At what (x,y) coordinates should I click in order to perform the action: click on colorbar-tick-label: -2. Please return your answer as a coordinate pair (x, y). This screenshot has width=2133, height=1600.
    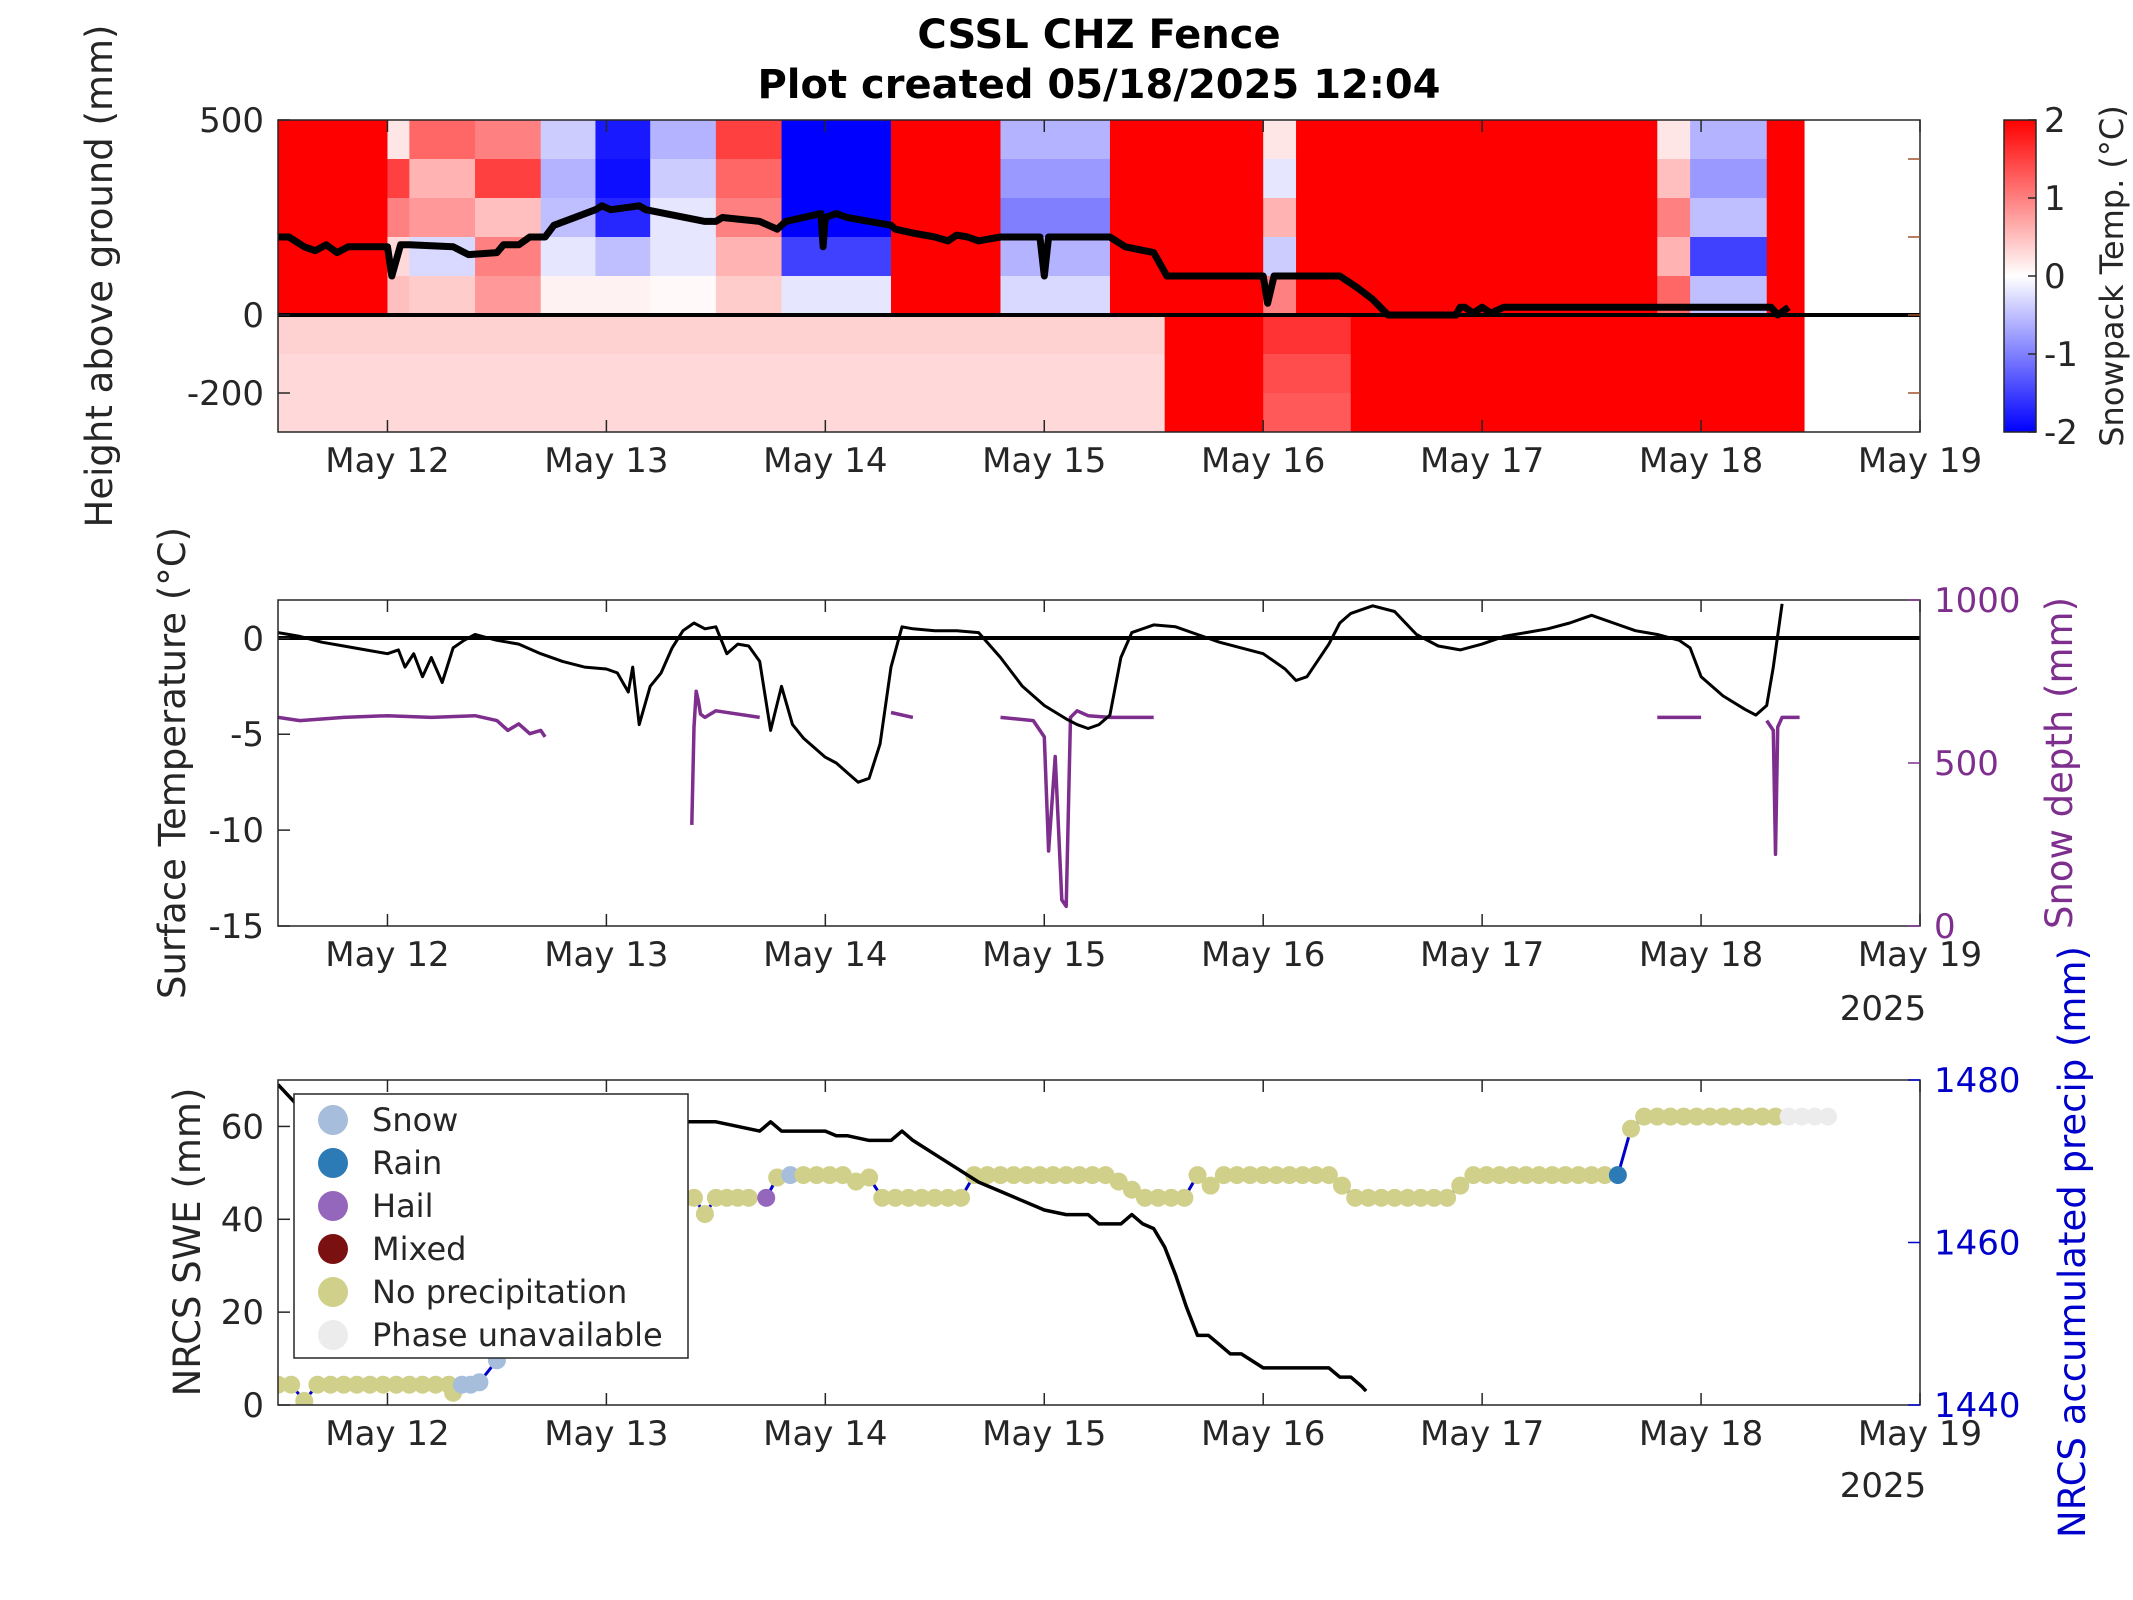
    Looking at the image, I should click on (2061, 433).